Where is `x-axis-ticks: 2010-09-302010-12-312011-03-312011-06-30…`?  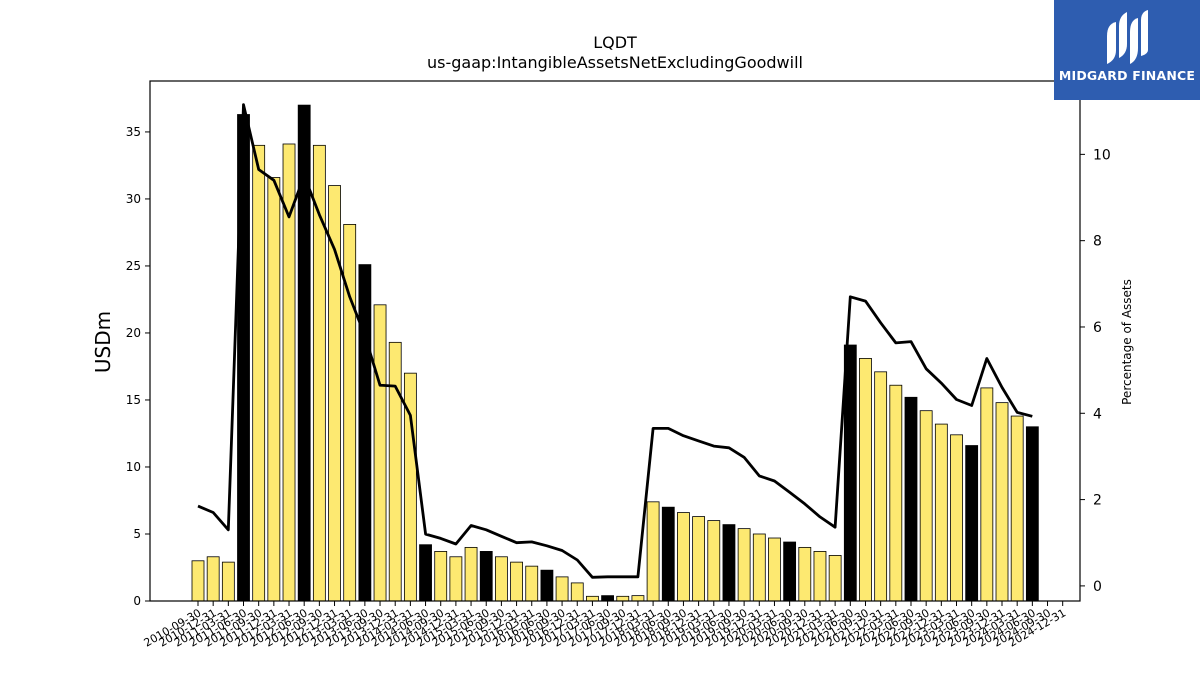
x-axis-ticks: 2010-09-302010-12-312011-03-312011-06-30… is located at coordinates (605, 625).